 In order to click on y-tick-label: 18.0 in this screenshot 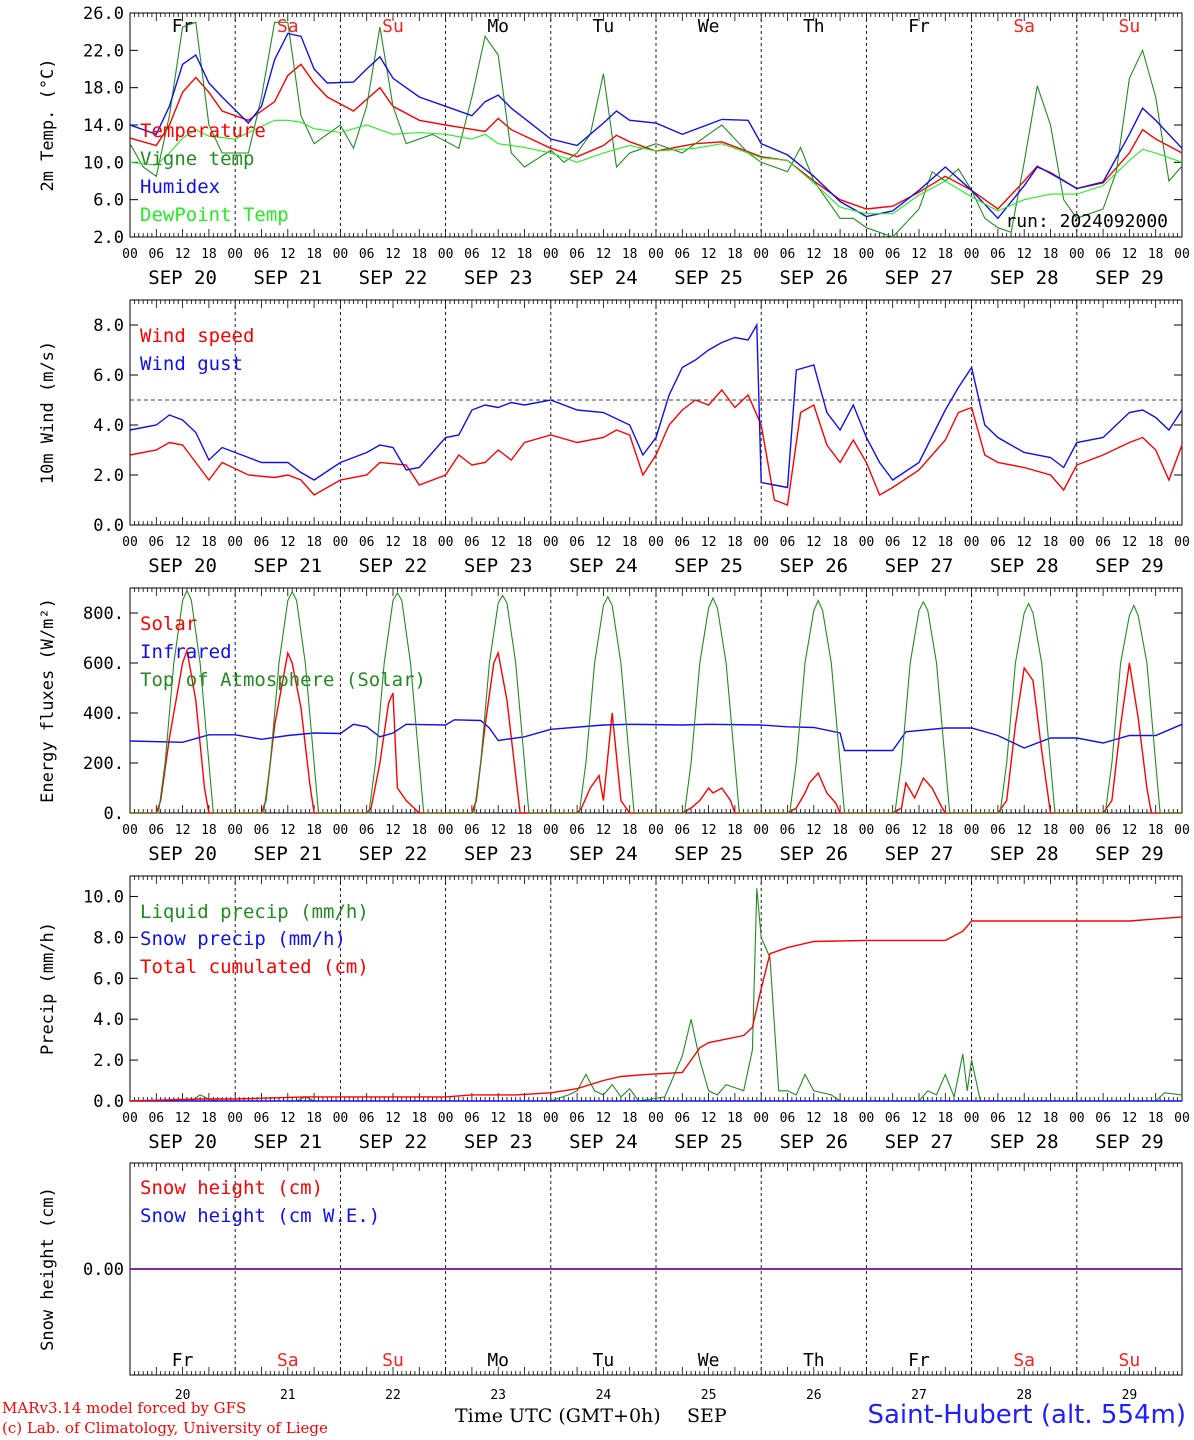, I will do `click(103, 89)`.